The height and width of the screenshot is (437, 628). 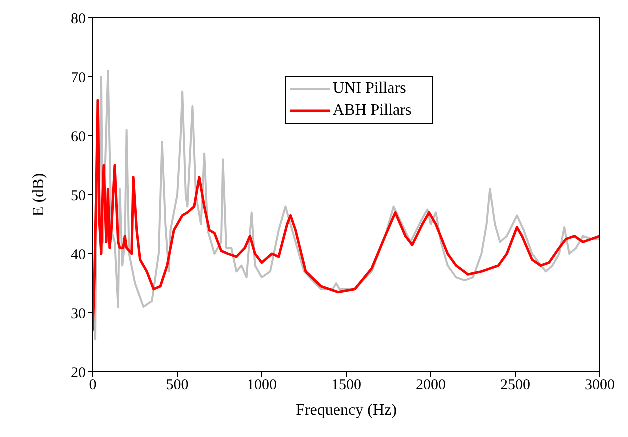 I want to click on x-tick-label: 1500, so click(x=347, y=386).